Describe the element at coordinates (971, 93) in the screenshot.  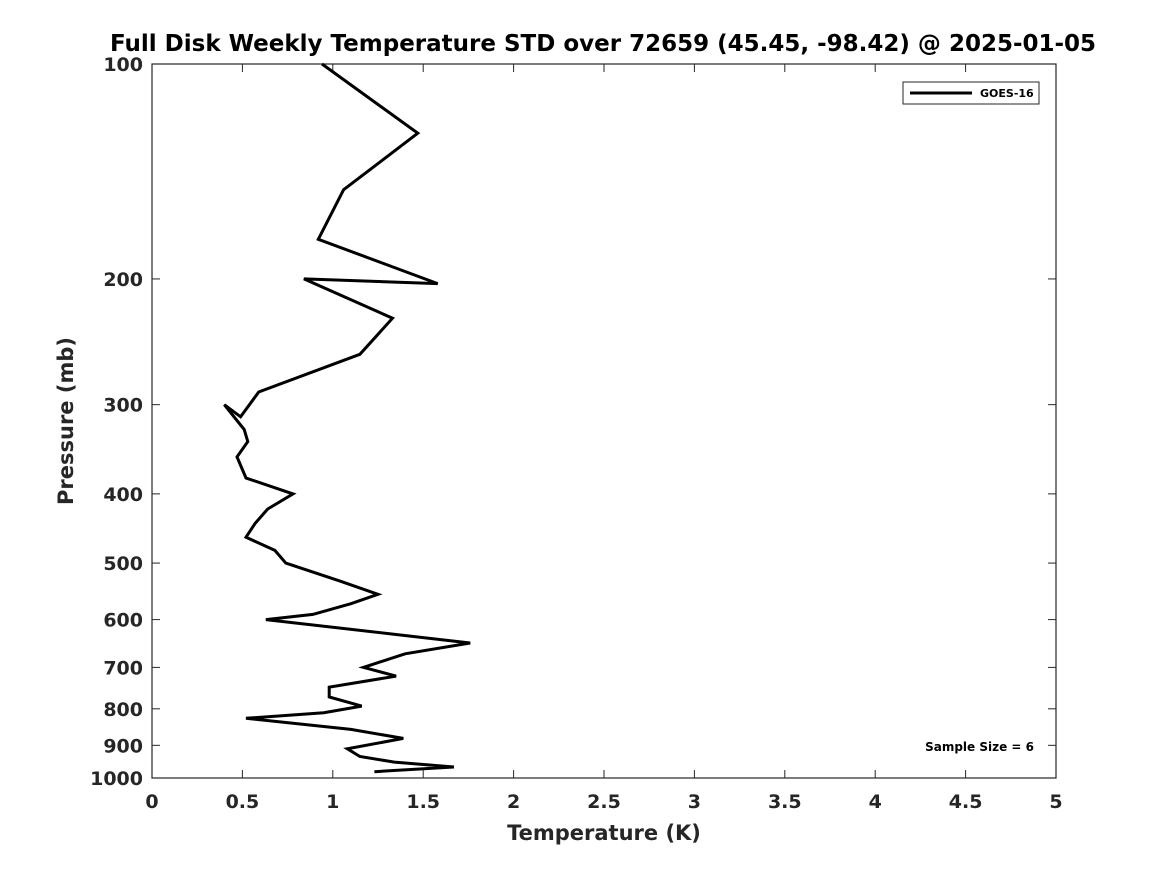
I see `legend: GOES-16` at that location.